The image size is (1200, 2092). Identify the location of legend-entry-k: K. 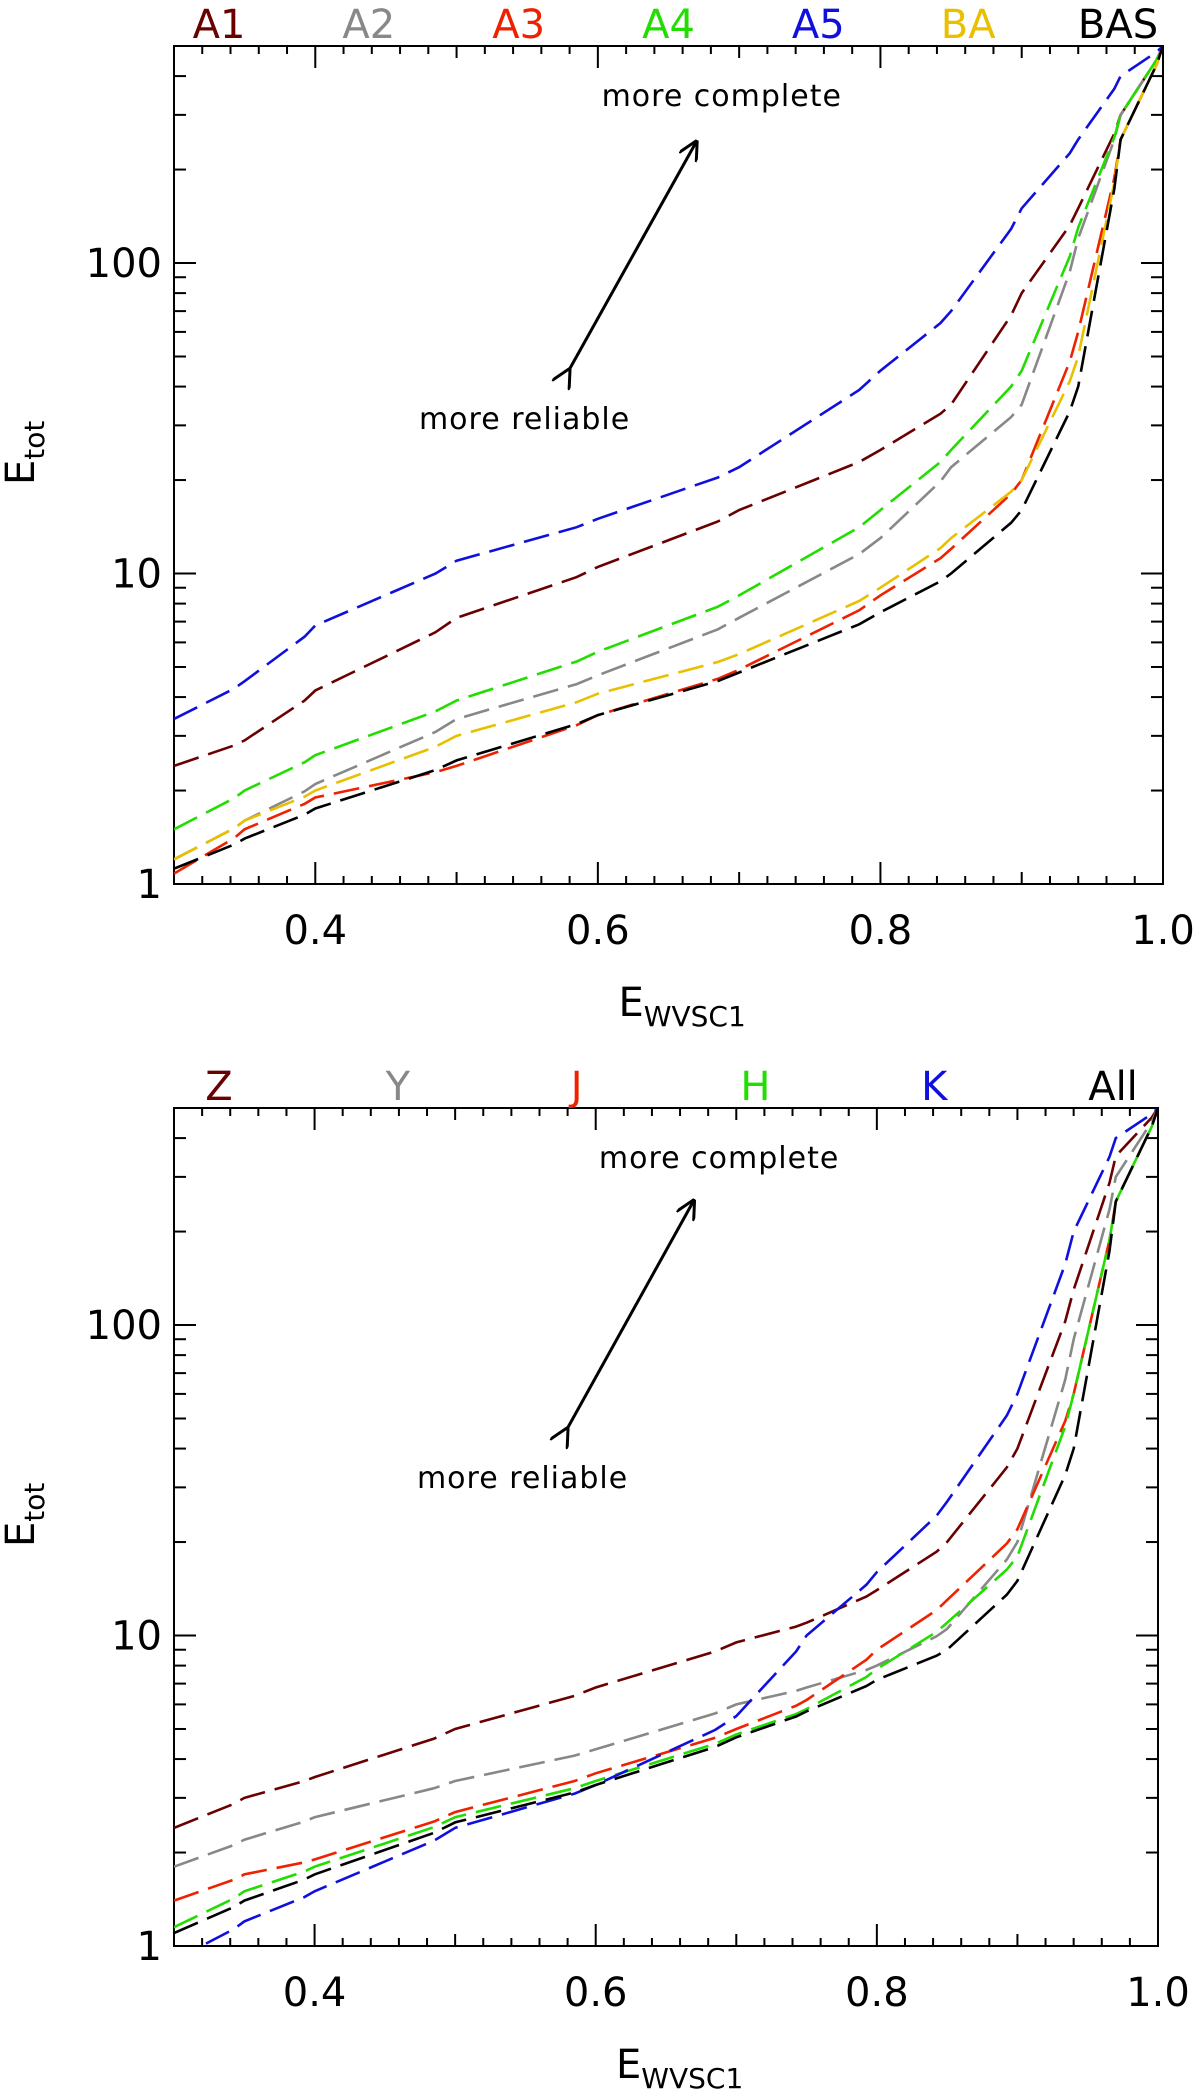
(935, 1087).